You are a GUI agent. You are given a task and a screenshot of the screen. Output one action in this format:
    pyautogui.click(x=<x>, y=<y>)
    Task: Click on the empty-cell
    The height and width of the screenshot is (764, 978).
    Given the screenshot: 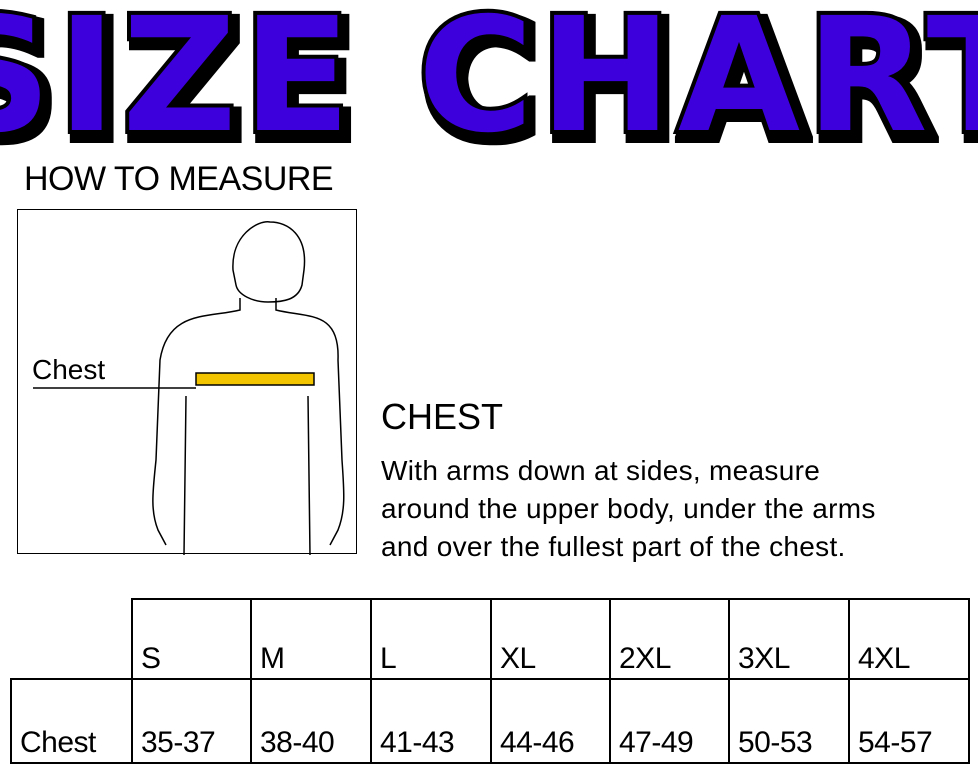 What is the action you would take?
    pyautogui.click(x=71, y=639)
    